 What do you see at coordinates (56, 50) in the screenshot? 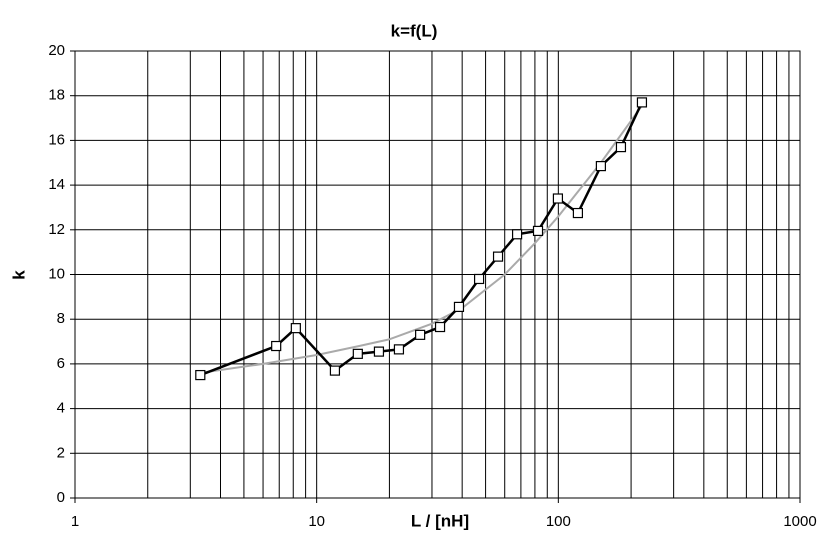
I see `y-tick-label: 20` at bounding box center [56, 50].